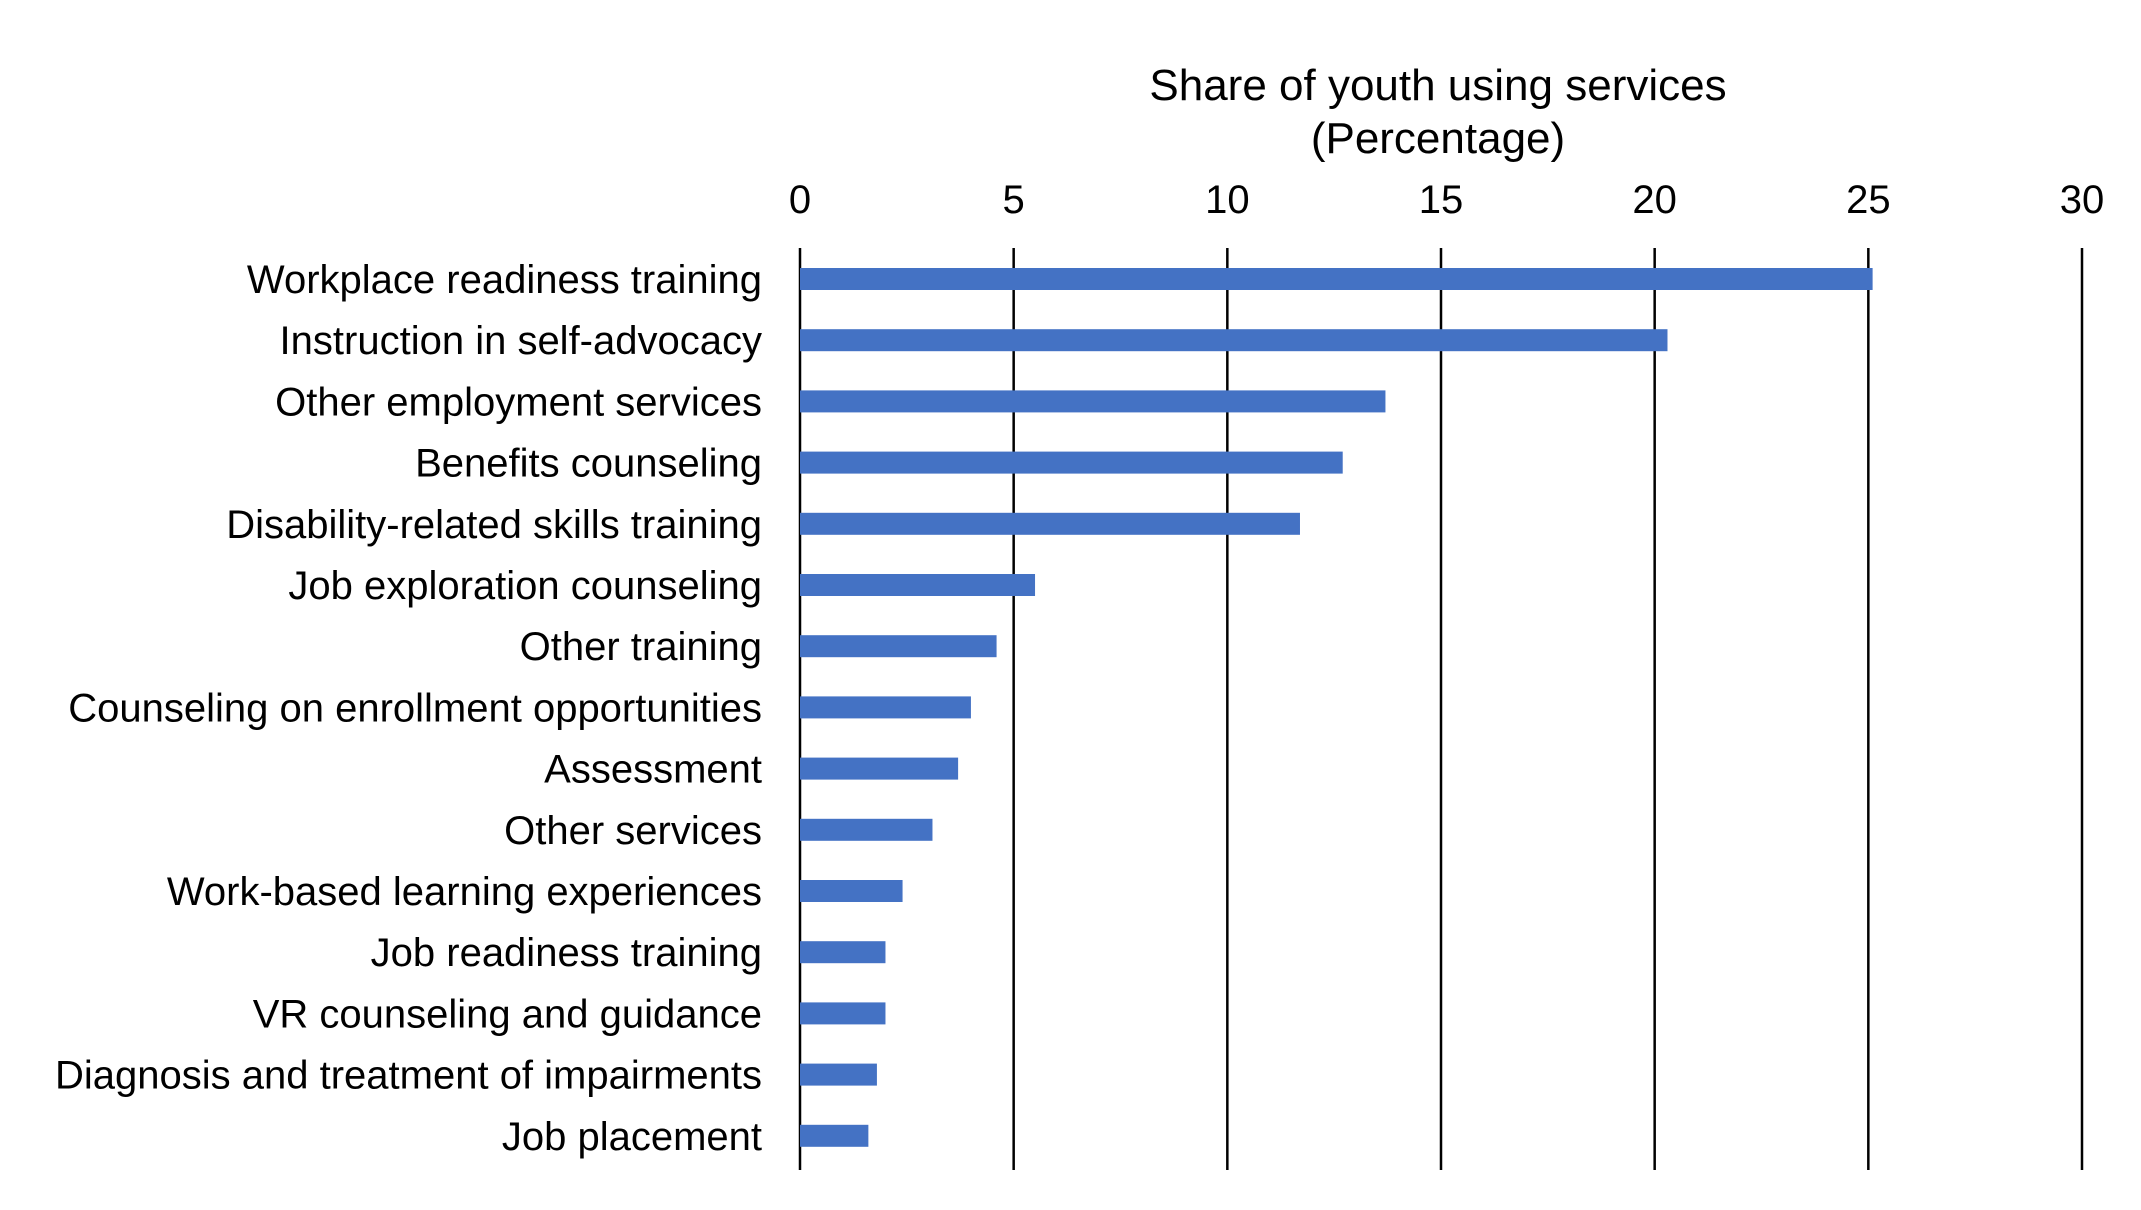  What do you see at coordinates (1014, 200) in the screenshot?
I see `x-tick-label-5: 5` at bounding box center [1014, 200].